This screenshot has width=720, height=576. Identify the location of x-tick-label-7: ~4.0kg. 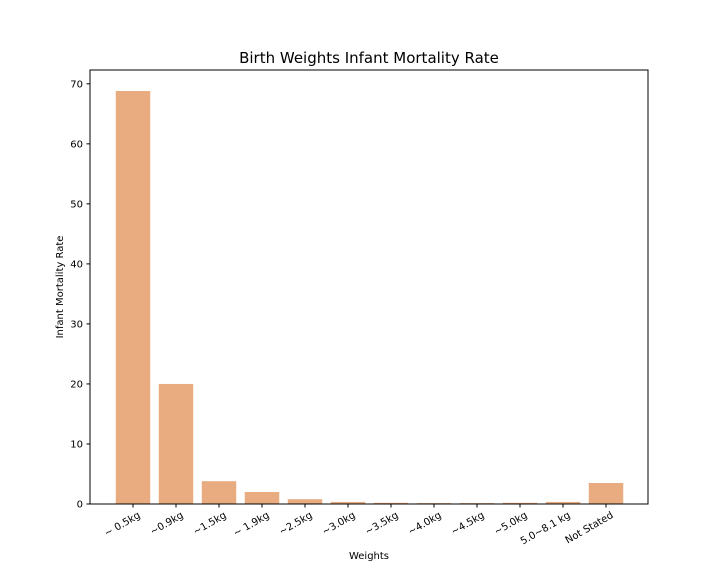
(424, 524).